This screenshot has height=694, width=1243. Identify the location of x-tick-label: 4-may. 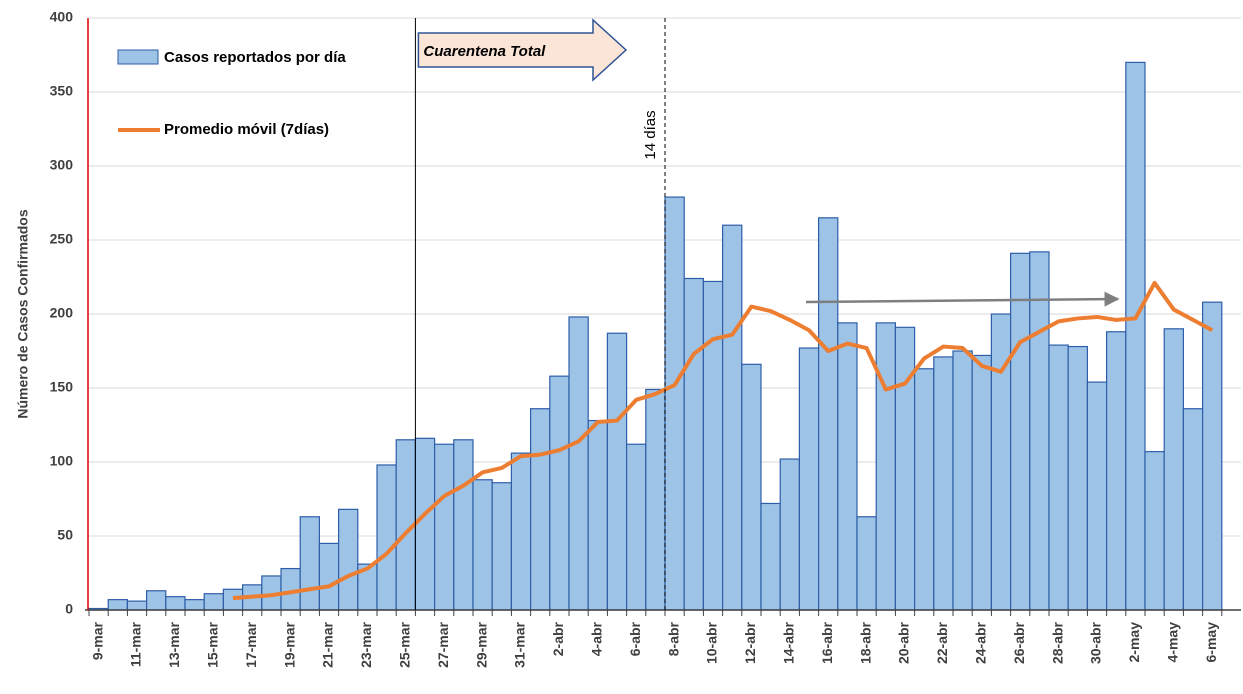
(1173, 642).